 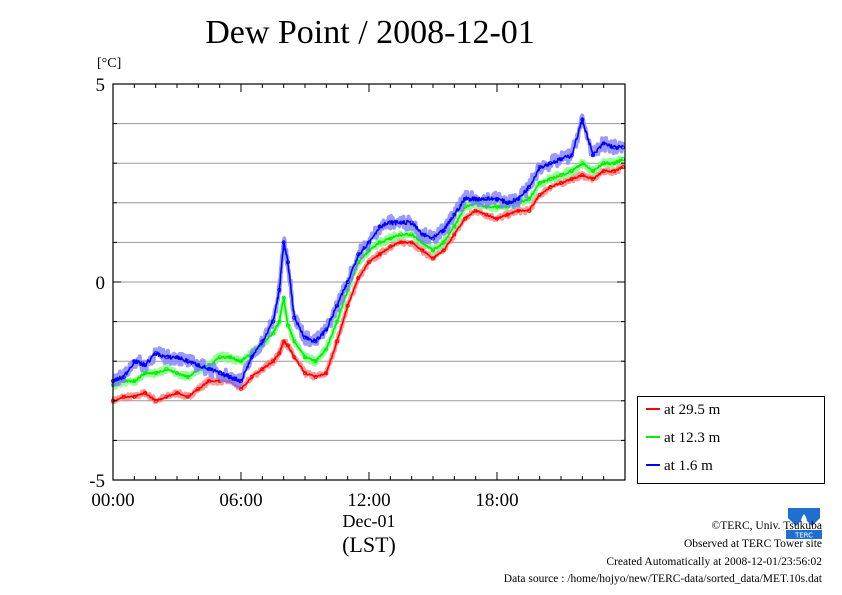 What do you see at coordinates (653, 409) in the screenshot?
I see `legend-swatch-29-5m` at bounding box center [653, 409].